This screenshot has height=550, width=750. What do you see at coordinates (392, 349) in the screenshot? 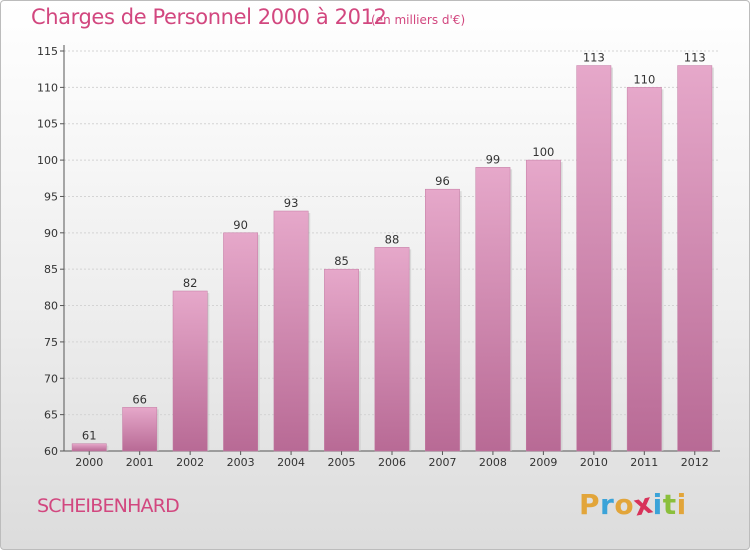
I see `bar-2006` at bounding box center [392, 349].